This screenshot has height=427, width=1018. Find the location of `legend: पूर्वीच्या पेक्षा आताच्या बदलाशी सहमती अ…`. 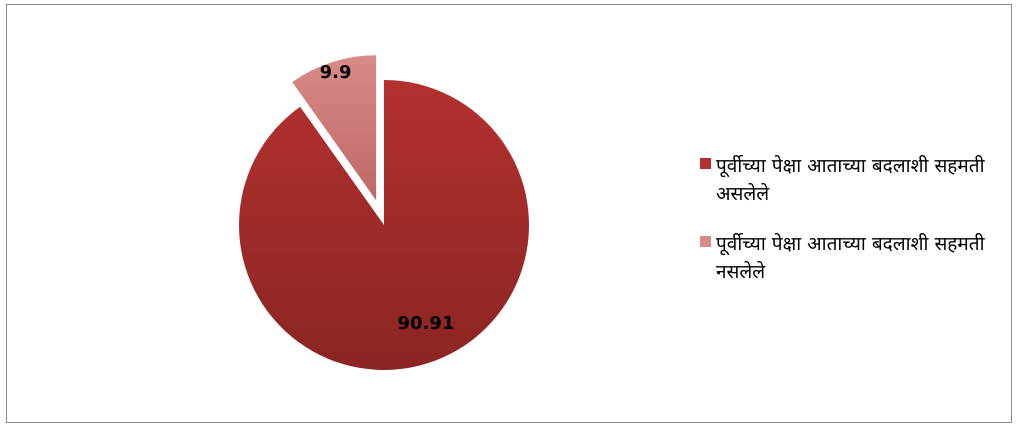

legend: पूर्वीच्या पेक्षा आताच्या बदलाशी सहमती अ… is located at coordinates (850, 230).